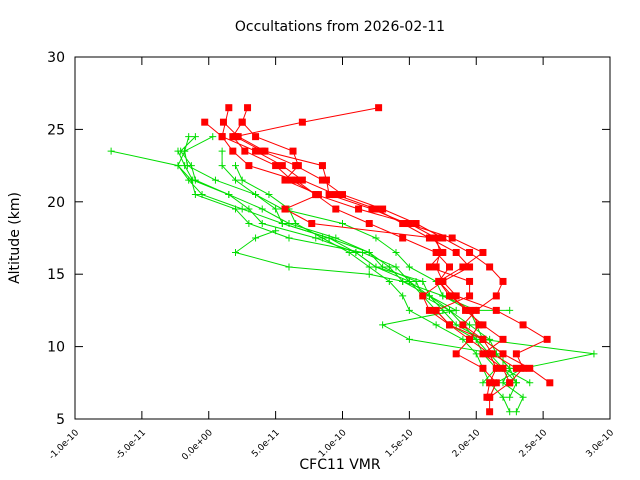 The image size is (640, 480). Describe the element at coordinates (601, 444) in the screenshot. I see `x-tick-label: 3.0e-10` at that location.